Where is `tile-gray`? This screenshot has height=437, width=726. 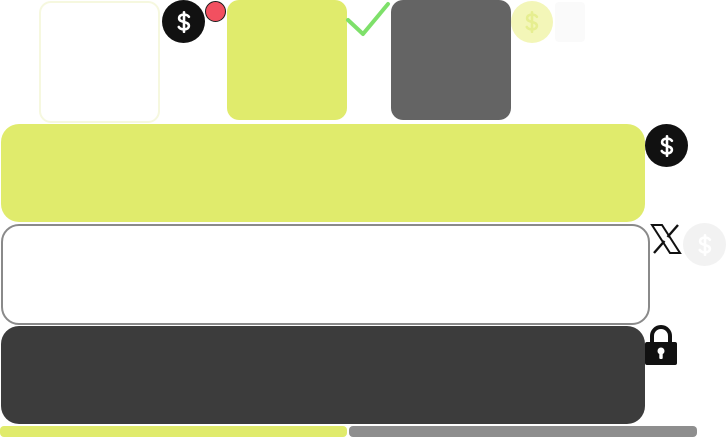 tile-gray is located at coordinates (451, 60).